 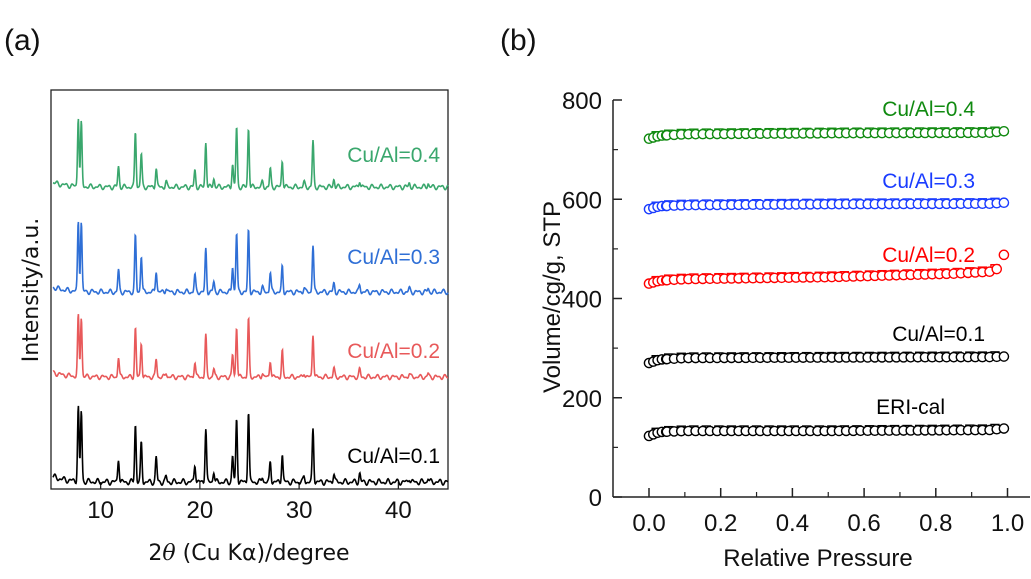 I want to click on xrd-series-label: Cu/Al=0.3, so click(x=393, y=257).